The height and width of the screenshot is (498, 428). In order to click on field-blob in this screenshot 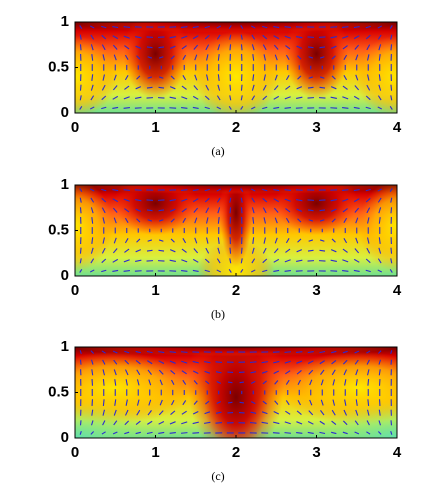, I will do `click(356, 419)`.